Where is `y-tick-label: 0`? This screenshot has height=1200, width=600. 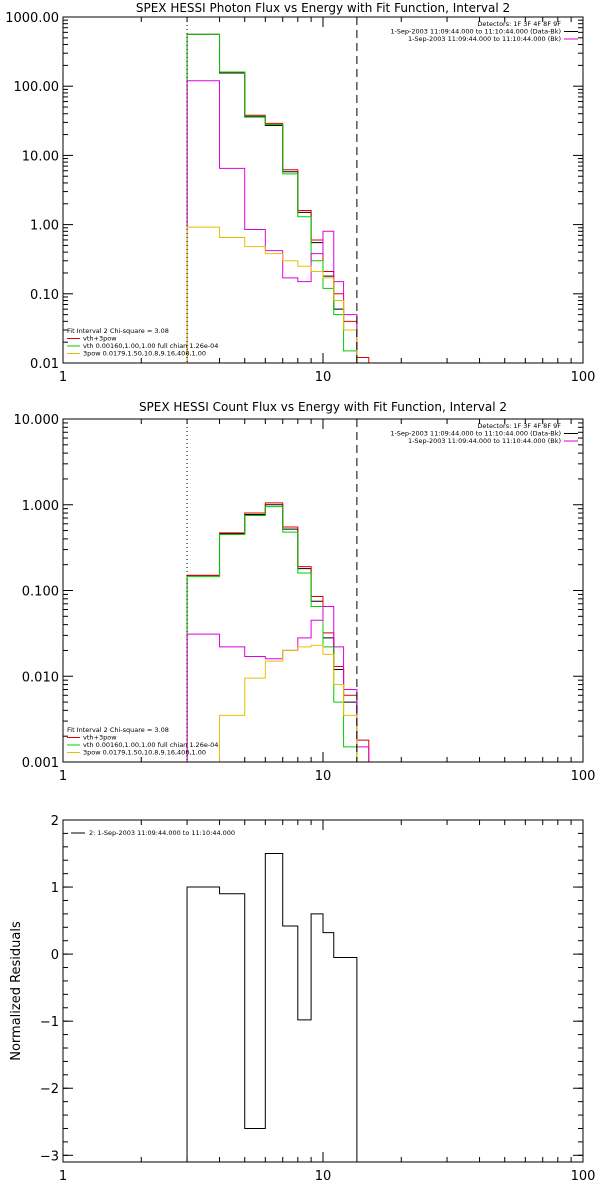
y-tick-label: 0 is located at coordinates (55, 955).